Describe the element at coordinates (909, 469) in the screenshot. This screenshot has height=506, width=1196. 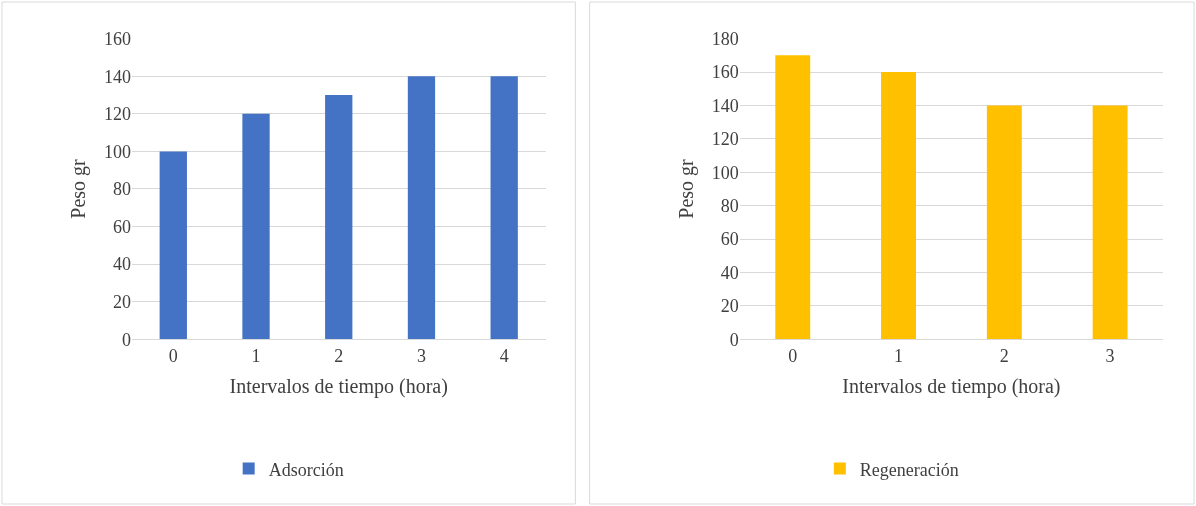
I see `legend-label: Regeneración` at that location.